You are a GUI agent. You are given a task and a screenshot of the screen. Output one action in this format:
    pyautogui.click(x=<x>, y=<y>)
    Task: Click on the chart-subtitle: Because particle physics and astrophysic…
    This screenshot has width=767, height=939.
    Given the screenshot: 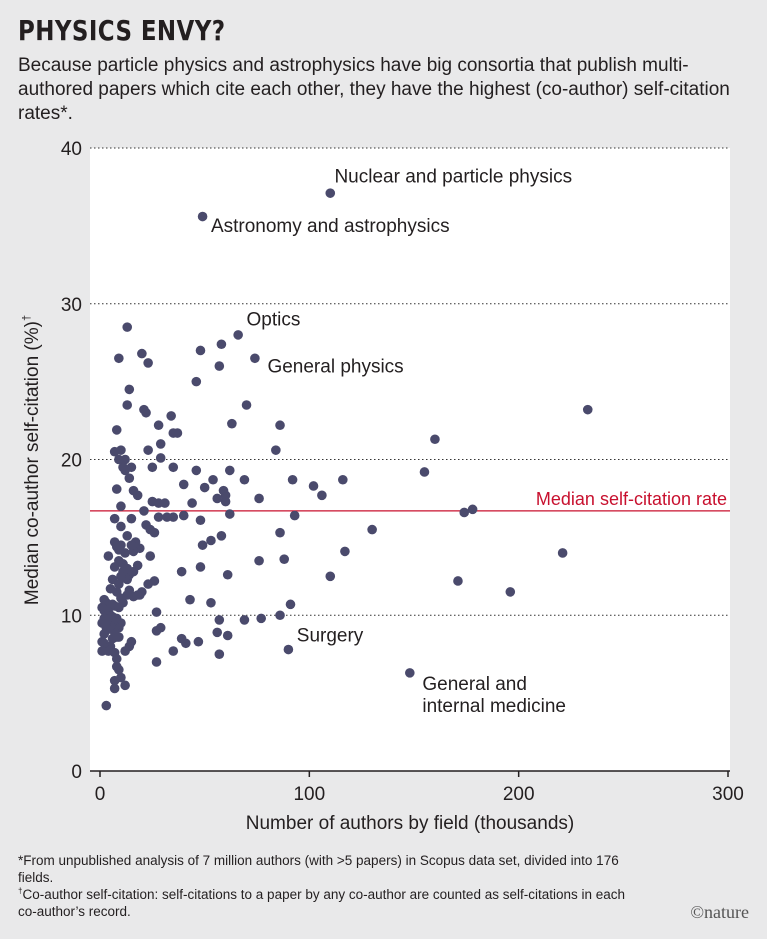 What is the action you would take?
    pyautogui.click(x=374, y=89)
    